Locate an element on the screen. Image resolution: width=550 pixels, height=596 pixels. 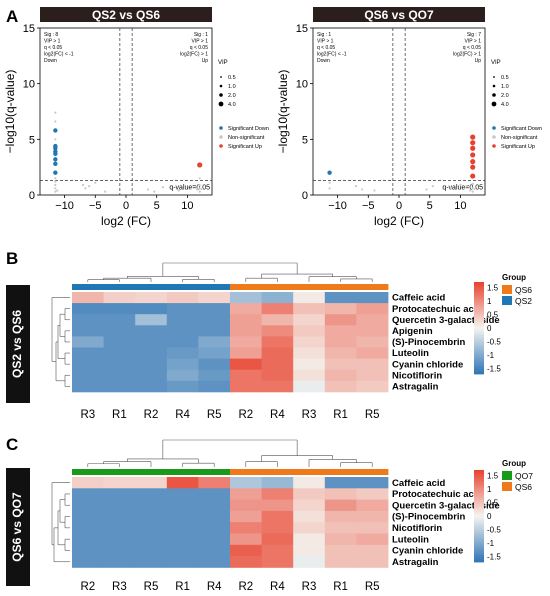
color-scale-tick: 0 is located at coordinates (489, 328).